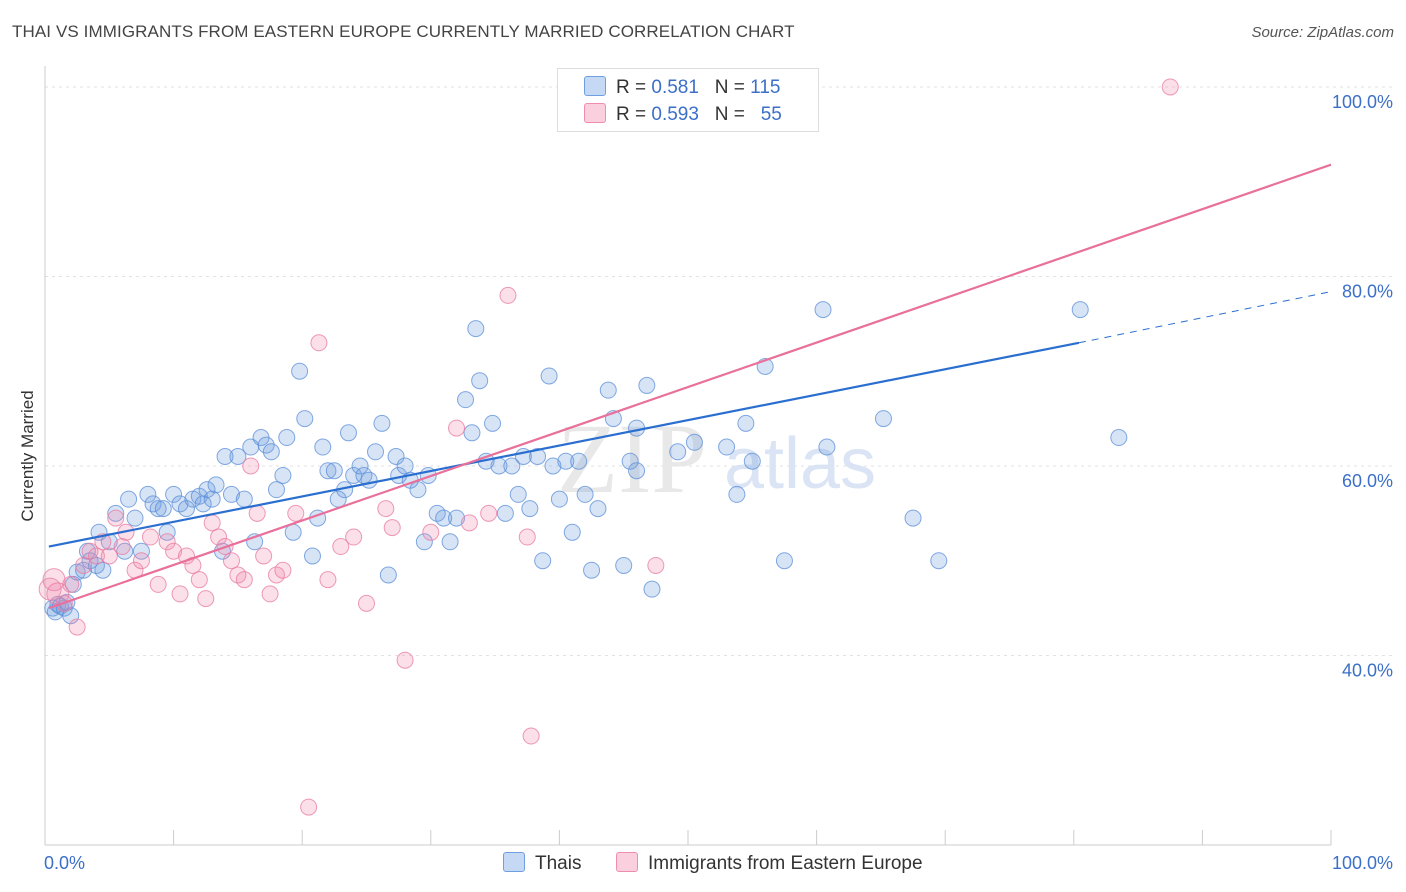  Describe the element at coordinates (542, 863) in the screenshot. I see `bottom-legend-thais: Thais` at that location.